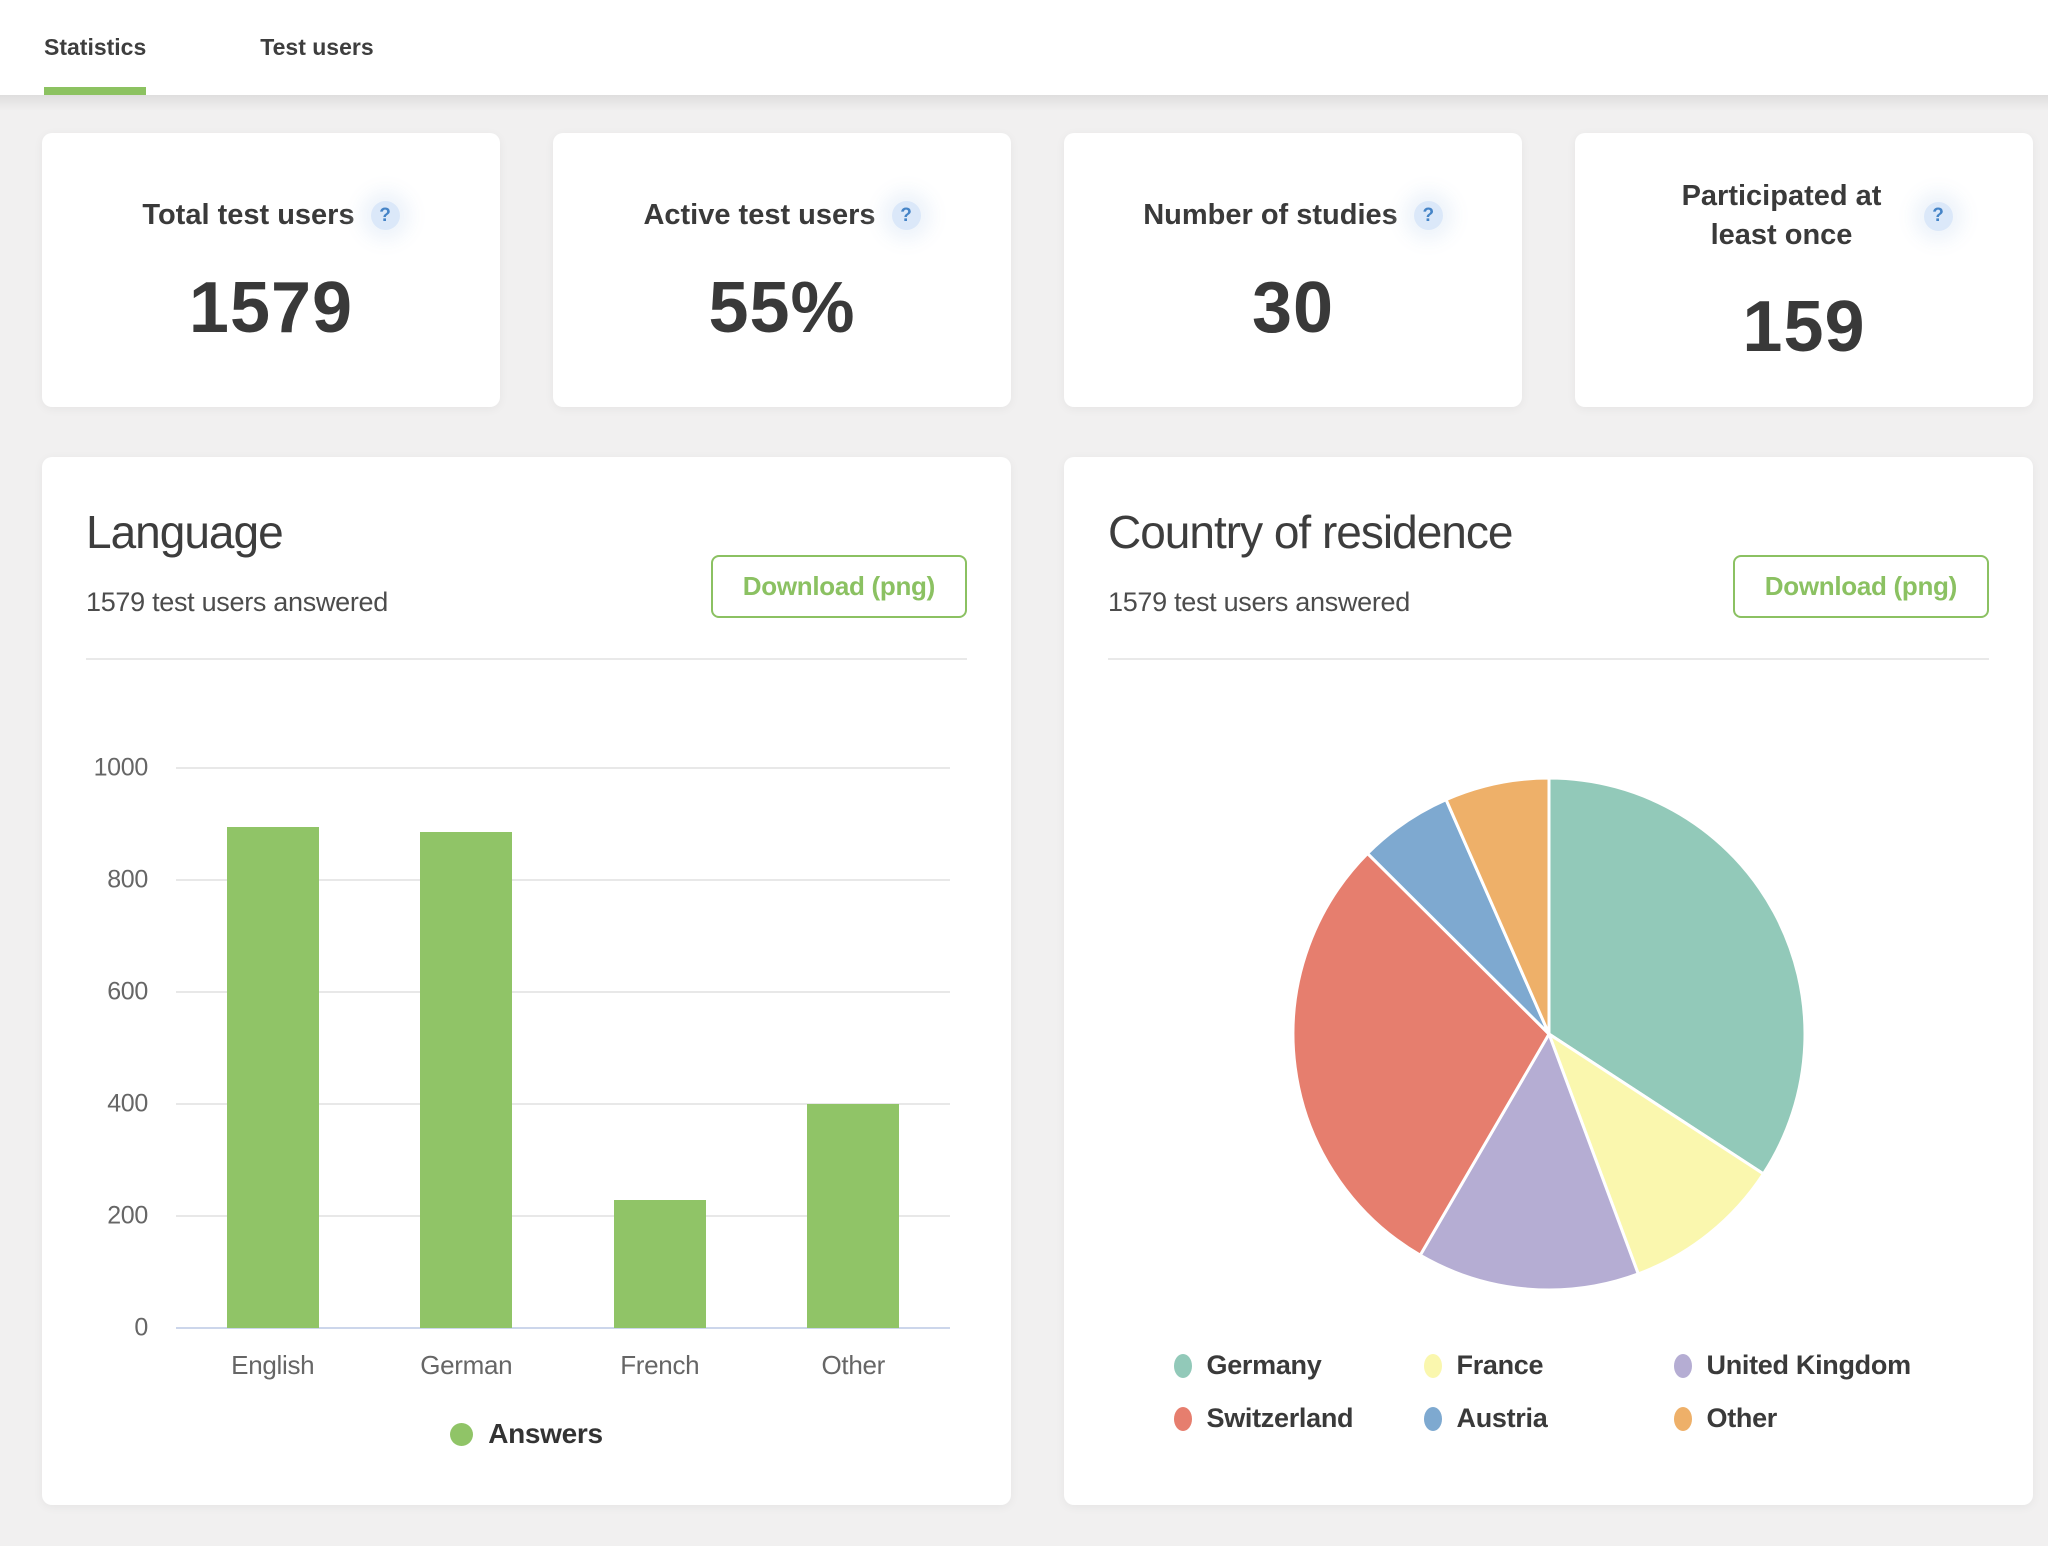 The width and height of the screenshot is (2048, 1546). I want to click on stat-head: Number of studies ?, so click(1293, 215).